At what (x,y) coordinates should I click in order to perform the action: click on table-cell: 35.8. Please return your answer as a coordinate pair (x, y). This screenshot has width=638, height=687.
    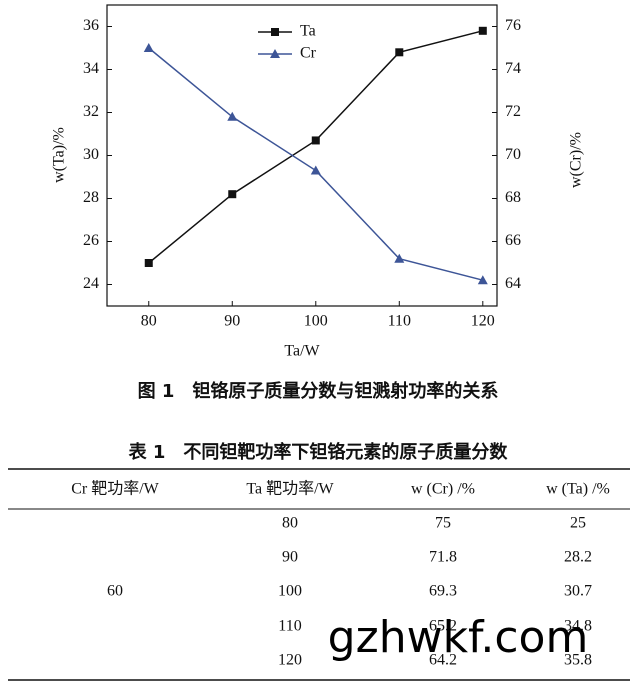
    Looking at the image, I should click on (578, 660).